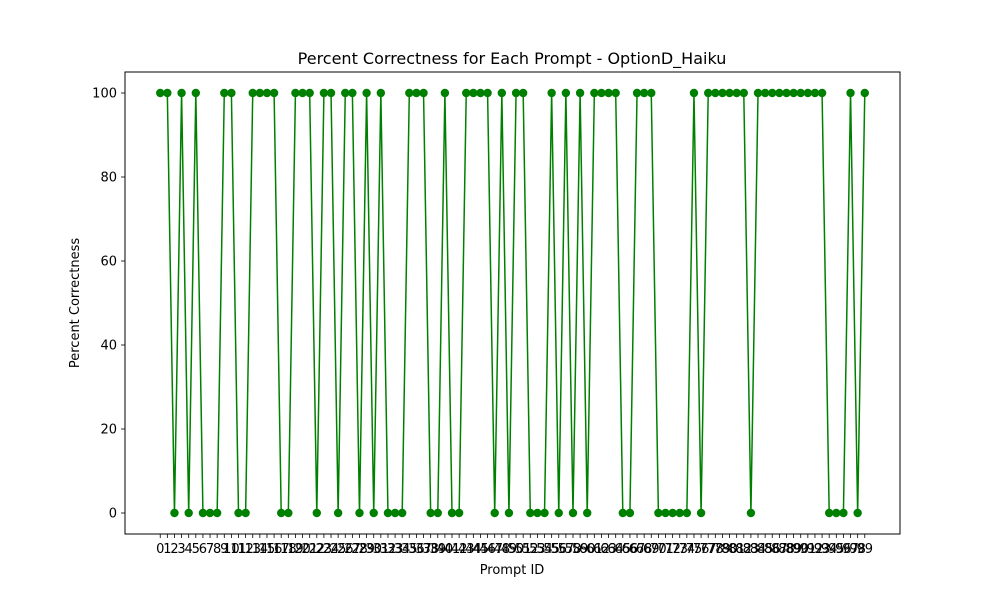  I want to click on y-axis-label: Percent Correctness, so click(75, 303).